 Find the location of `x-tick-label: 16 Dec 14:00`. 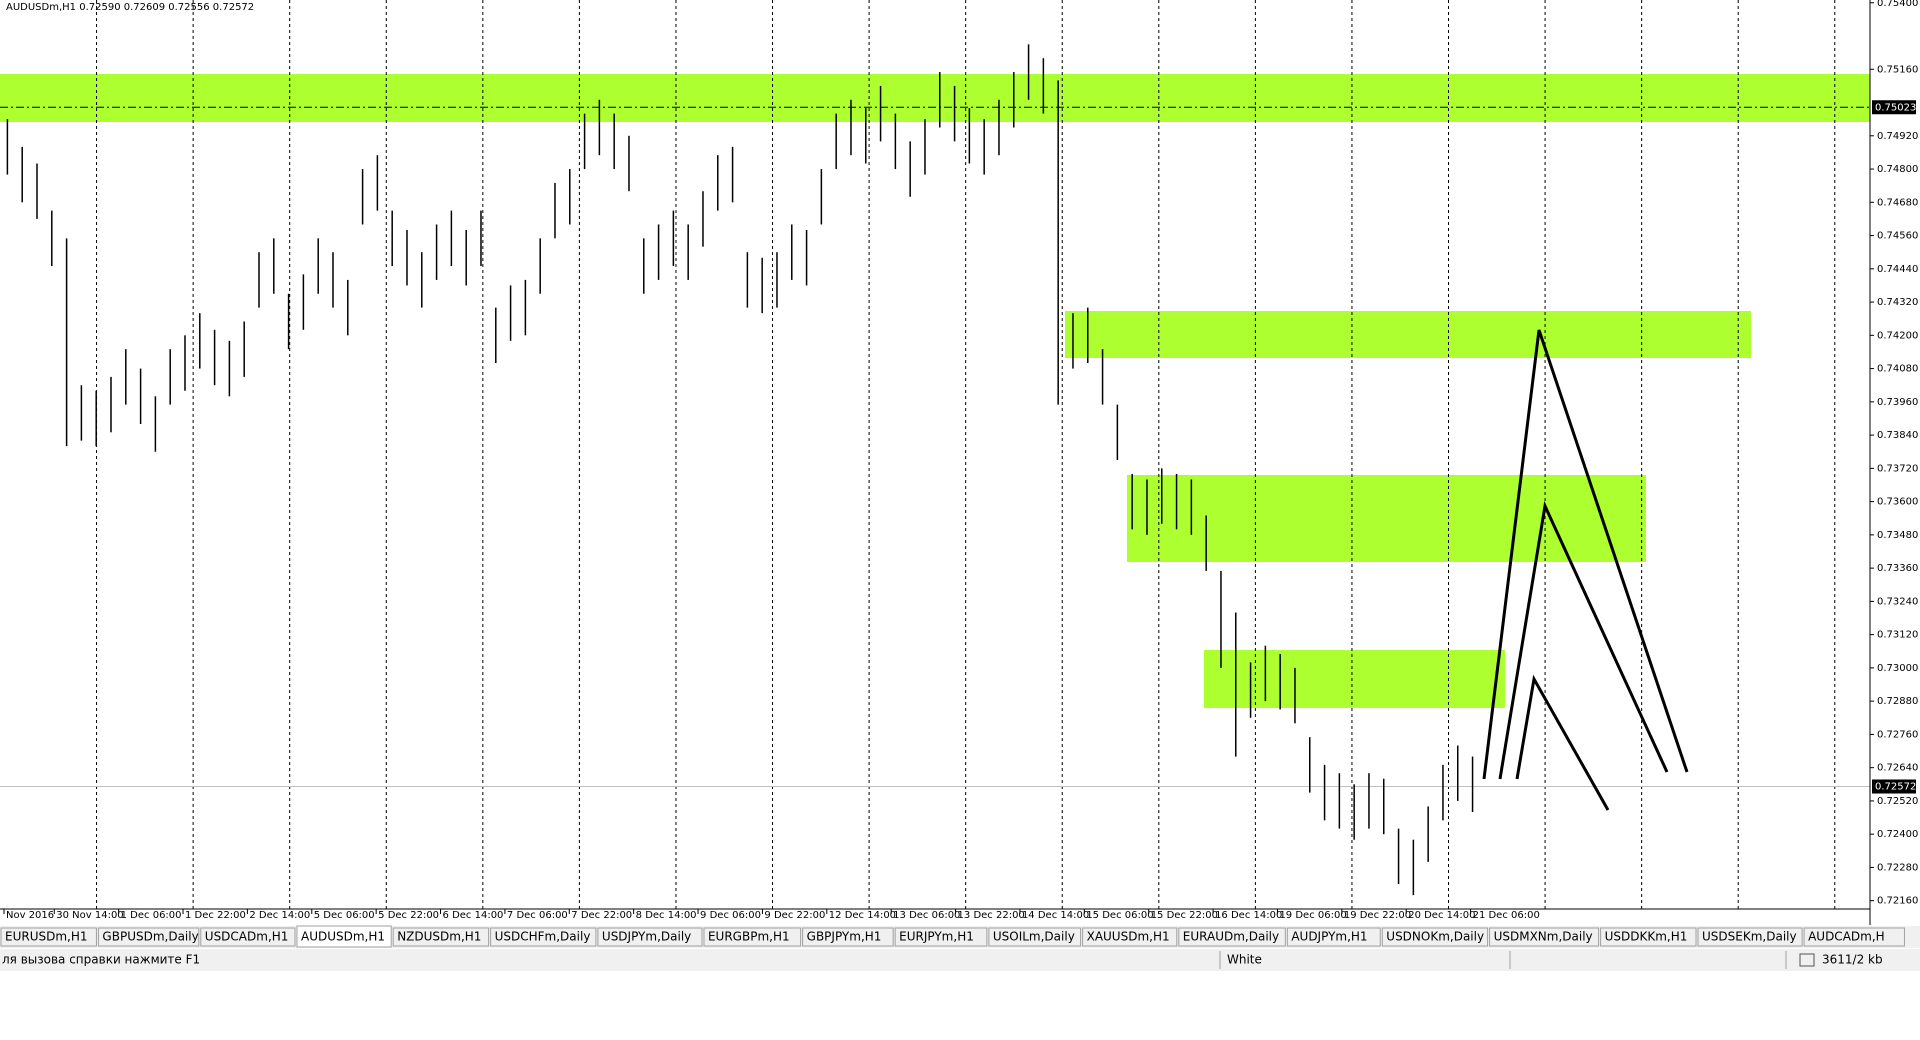

x-tick-label: 16 Dec 14:00 is located at coordinates (1248, 915).